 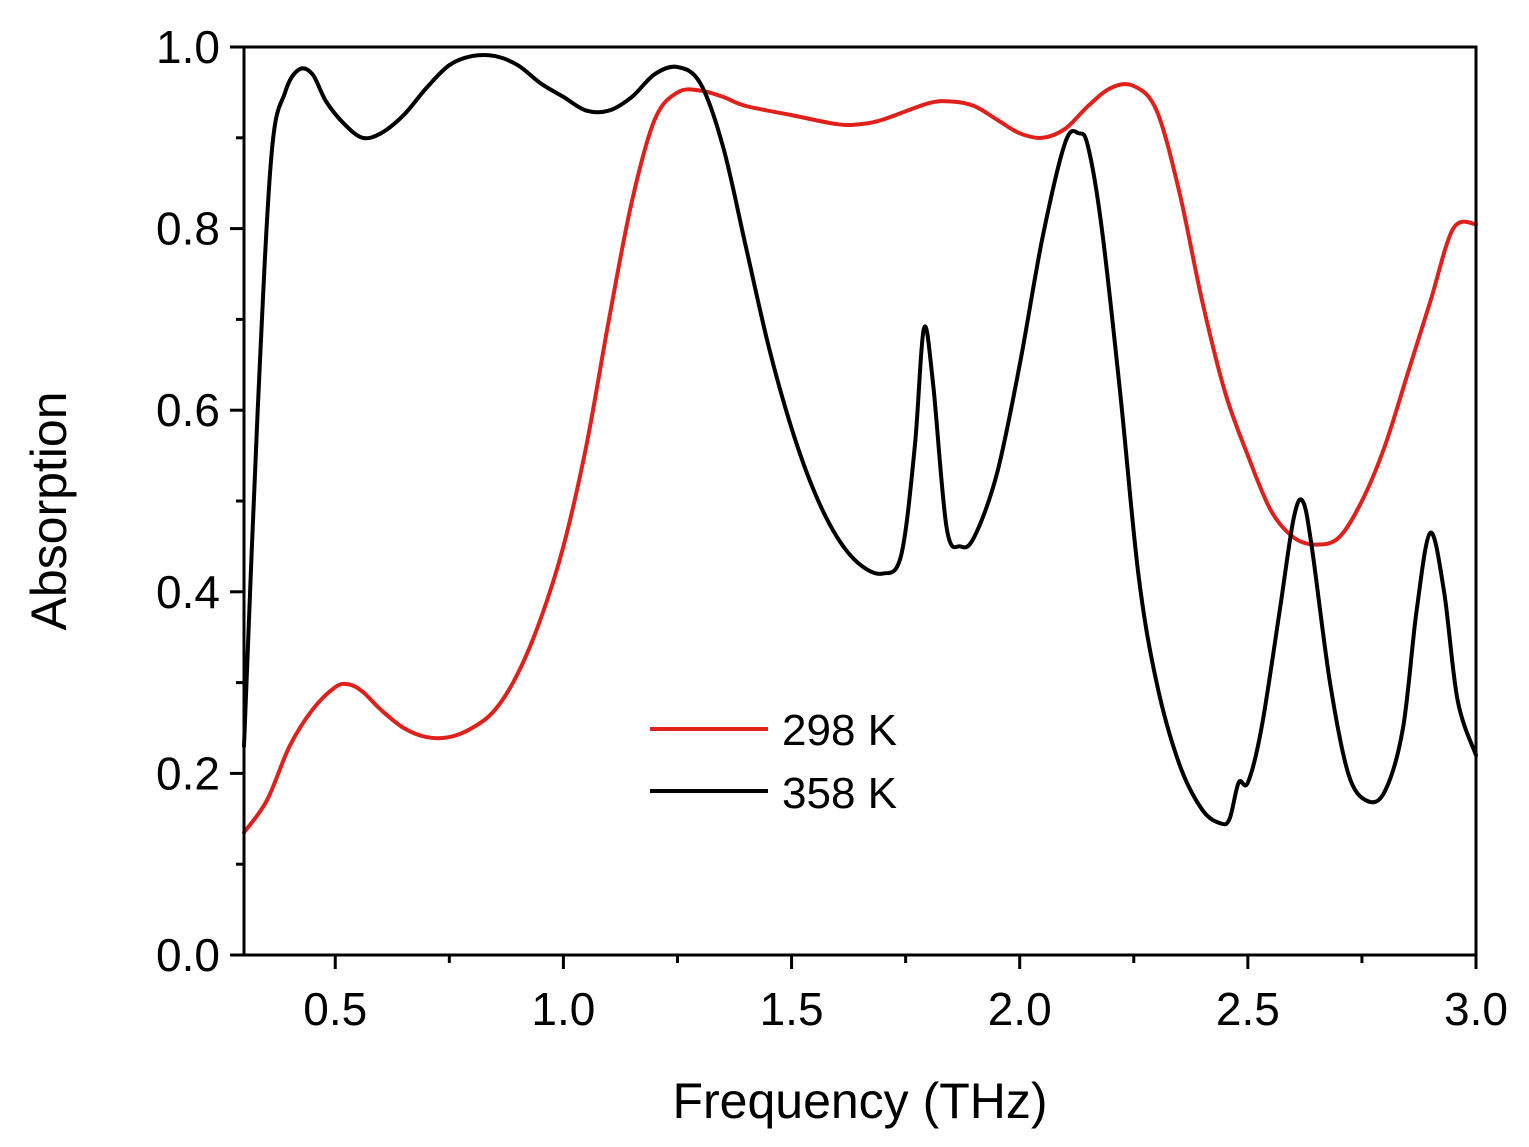 I want to click on legend-label-358k: 358 K, so click(x=839, y=793).